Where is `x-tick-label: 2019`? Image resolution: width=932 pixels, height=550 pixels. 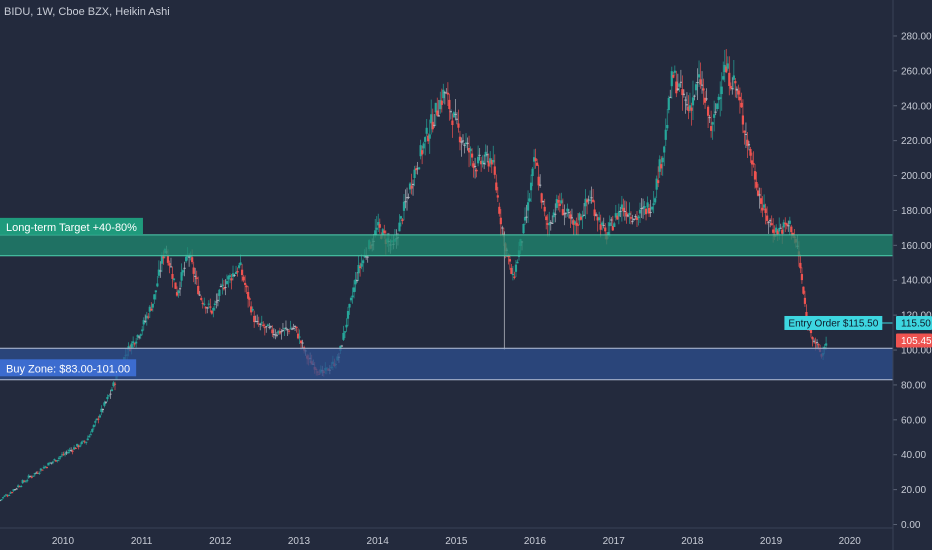 x-tick-label: 2019 is located at coordinates (771, 541).